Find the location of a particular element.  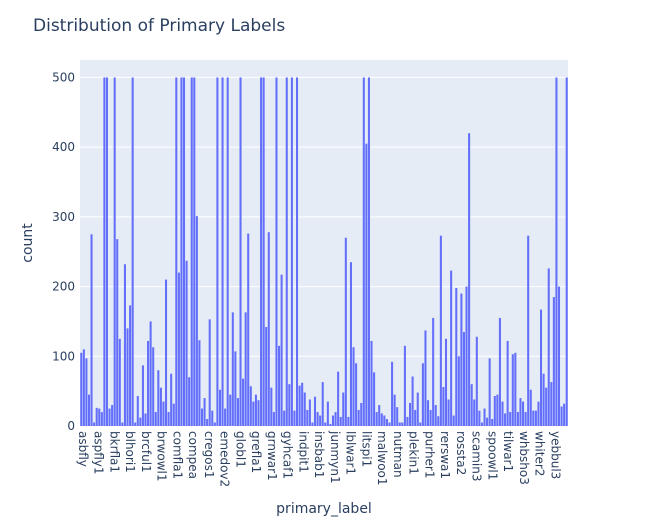

x-tick-label: rerswa1 is located at coordinates (445, 455).